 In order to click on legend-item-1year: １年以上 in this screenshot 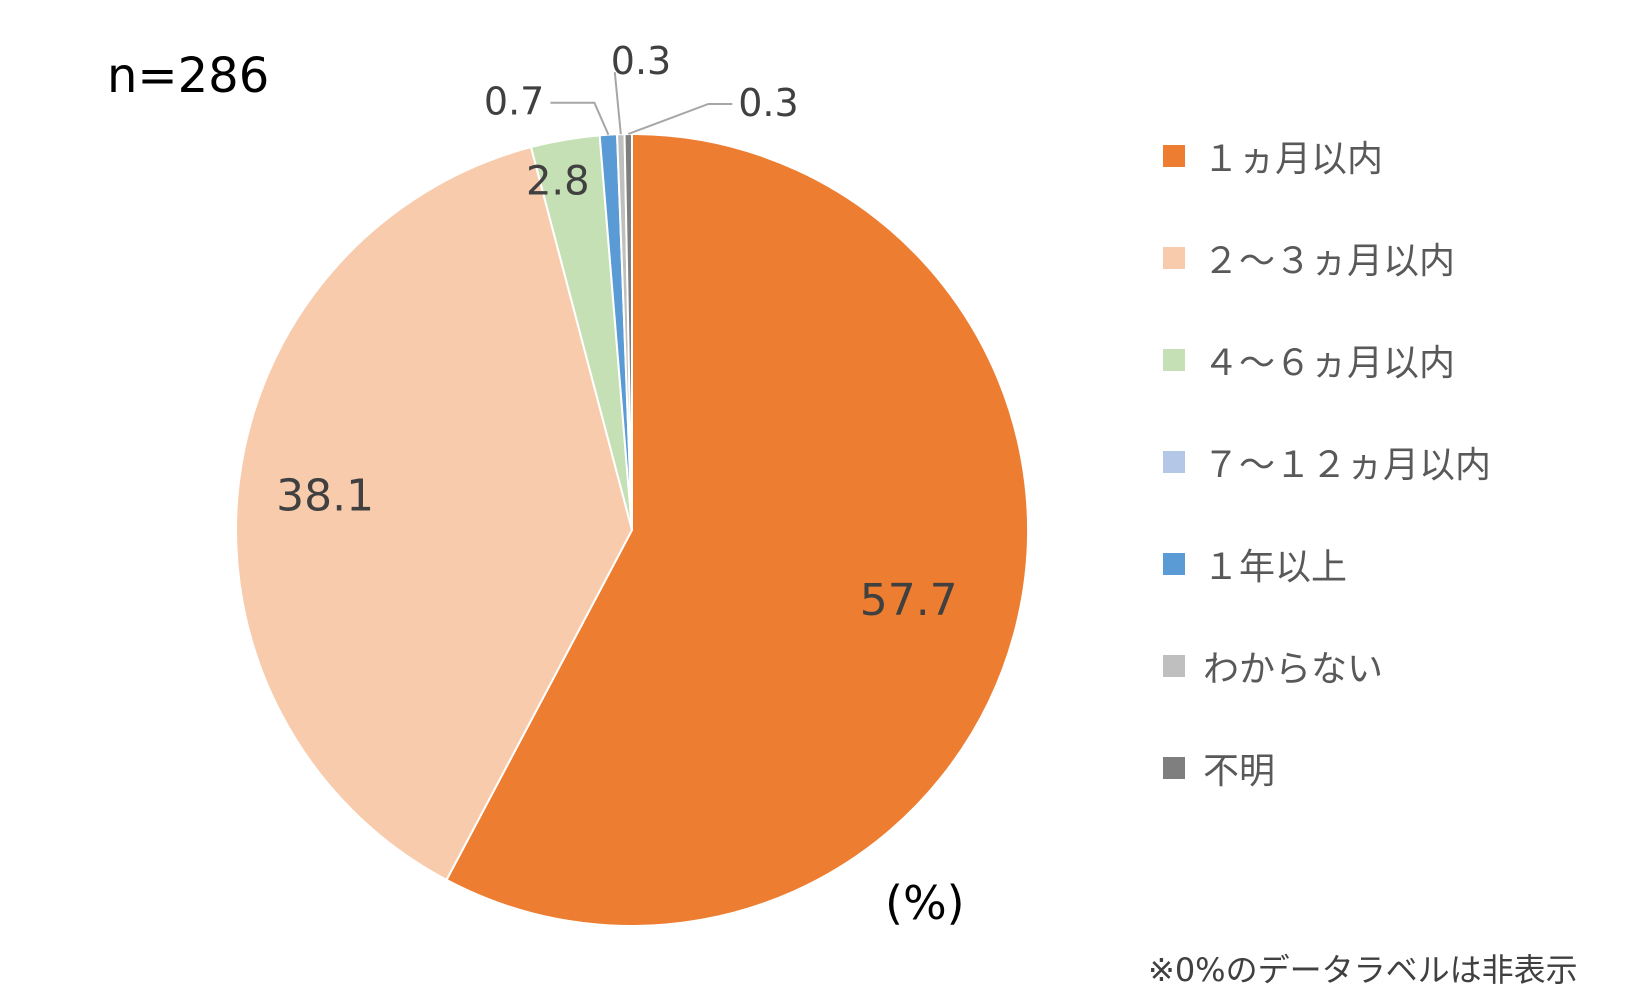, I will do `click(1255, 565)`.